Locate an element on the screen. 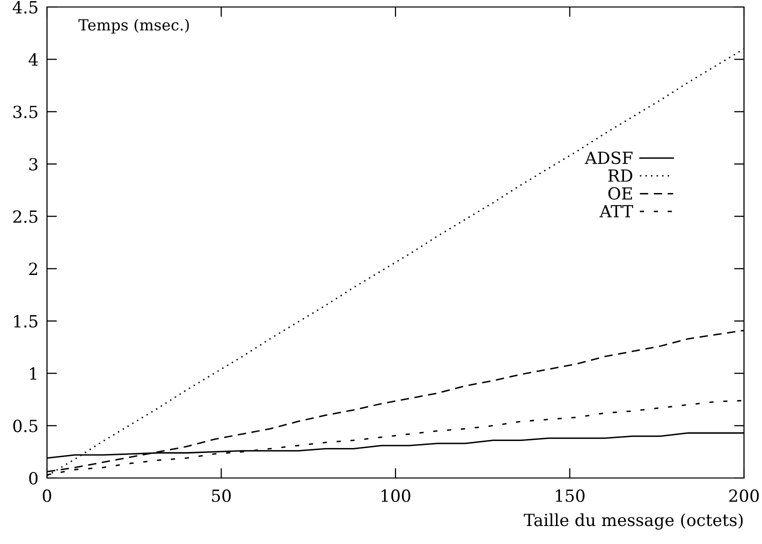 This screenshot has height=544, width=762. legend-label: RD is located at coordinates (620, 176).